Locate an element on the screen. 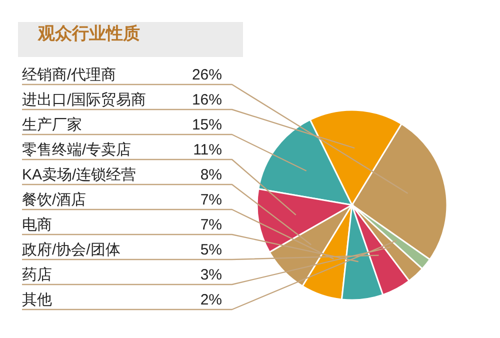 Image resolution: width=500 pixels, height=338 pixels. slice-label: 零售终端/专卖店 is located at coordinates (77, 150).